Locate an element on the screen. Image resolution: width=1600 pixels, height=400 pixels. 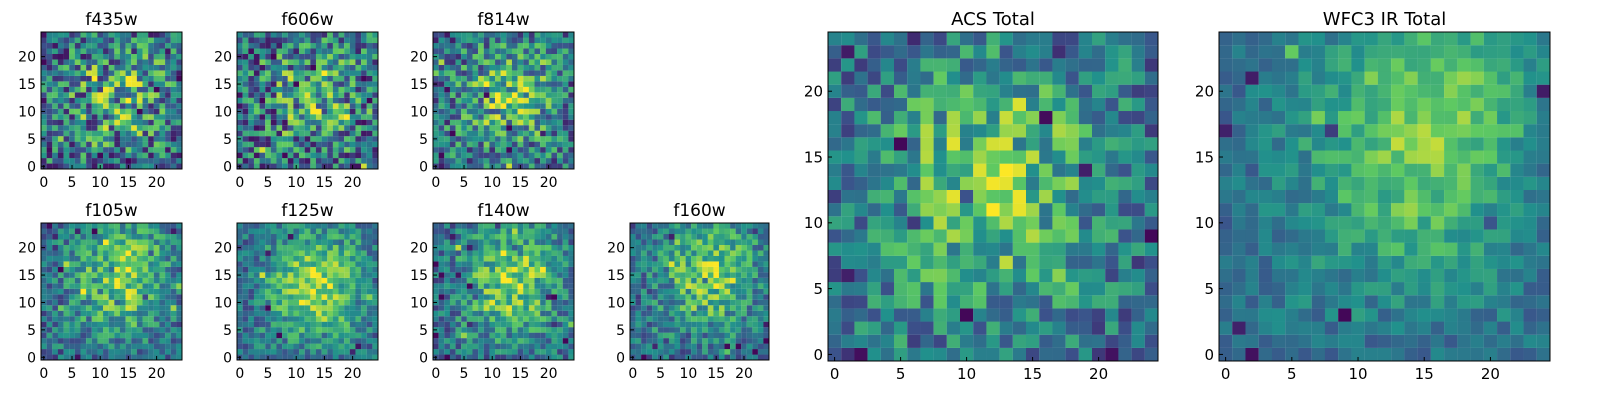
x-tick-label: 0 is located at coordinates (43, 374).